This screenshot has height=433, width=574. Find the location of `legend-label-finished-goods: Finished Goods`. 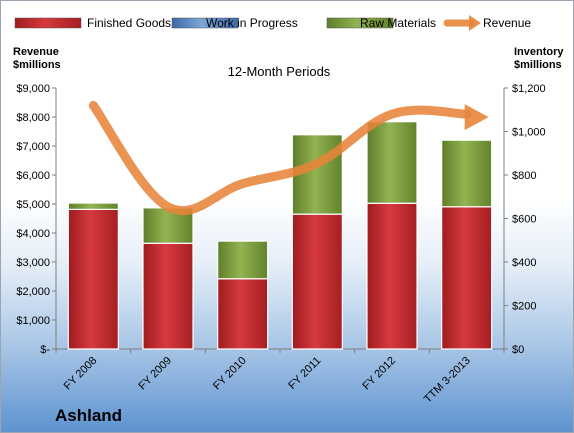

legend-label-finished-goods: Finished Goods is located at coordinates (129, 23).